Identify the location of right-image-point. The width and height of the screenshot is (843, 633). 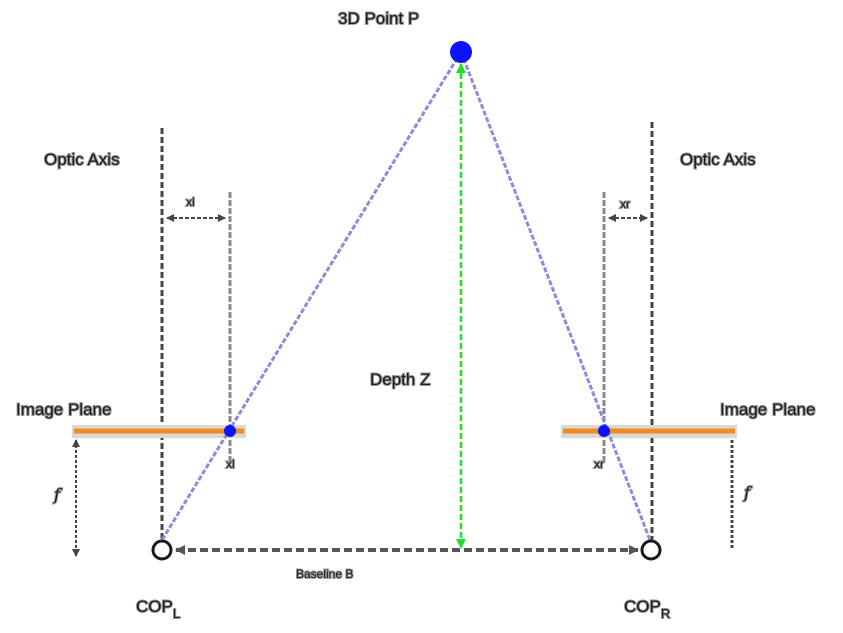
(604, 431).